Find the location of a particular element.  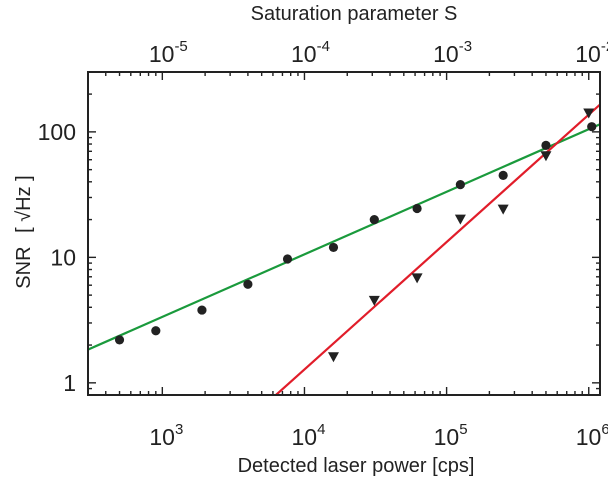

x-tick-label-exp: 6 is located at coordinates (604, 429).